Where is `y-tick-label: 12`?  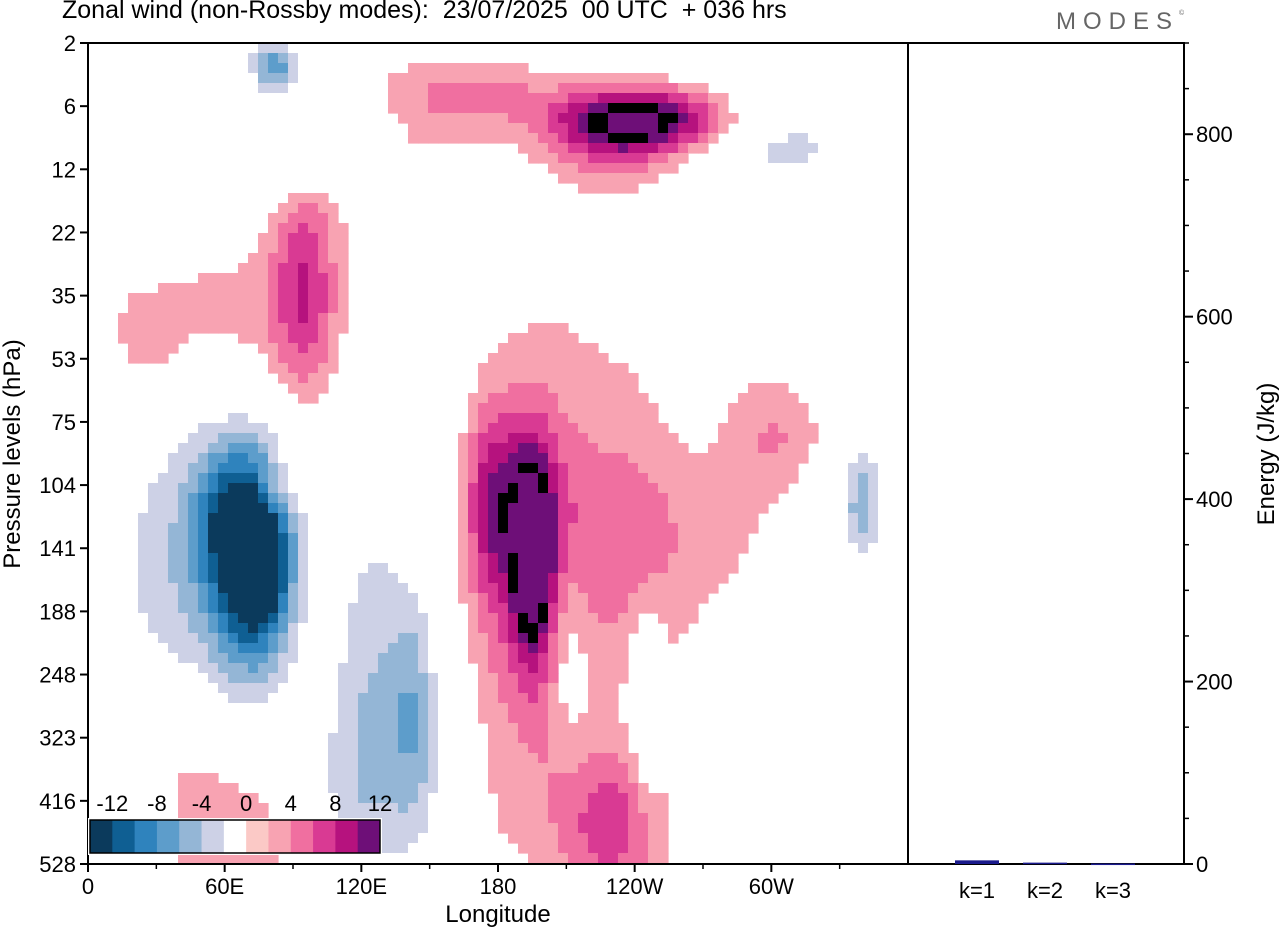 y-tick-label: 12 is located at coordinates (64, 169).